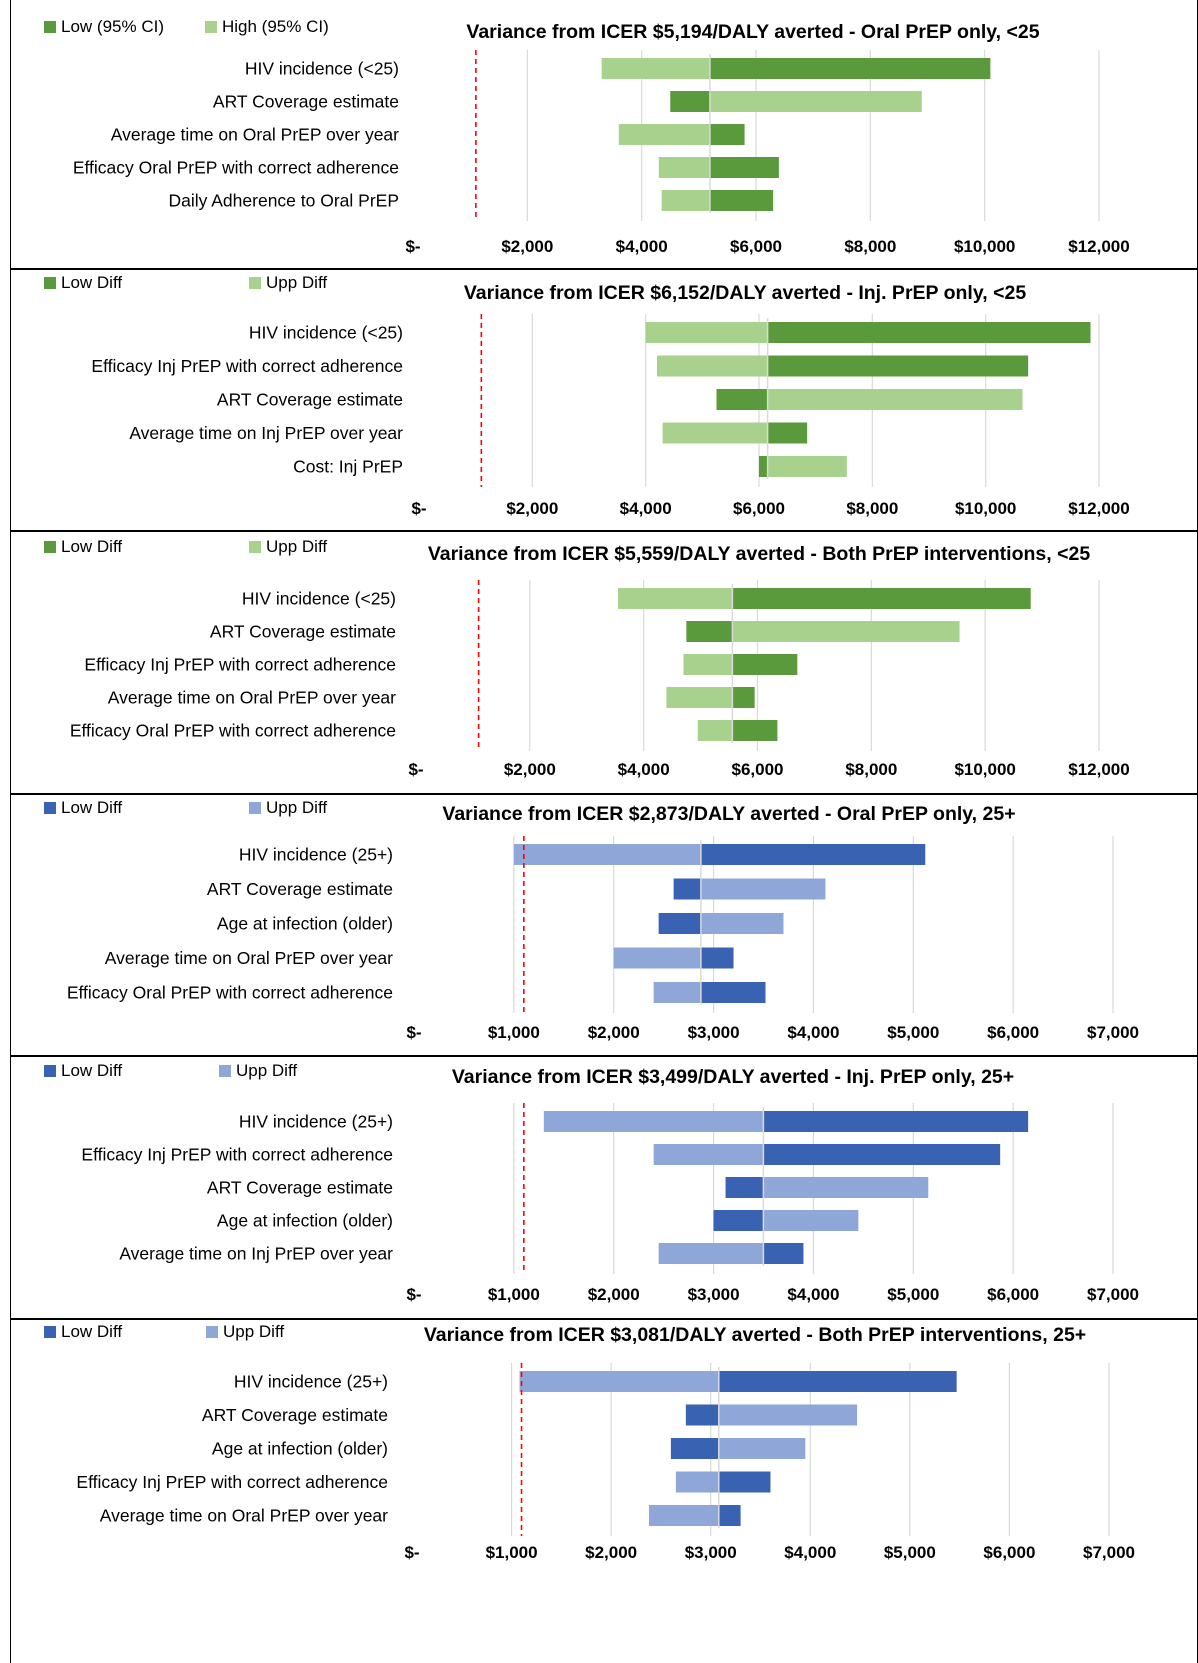  What do you see at coordinates (112, 26) in the screenshot?
I see `legend-label: Low (95% CI)` at bounding box center [112, 26].